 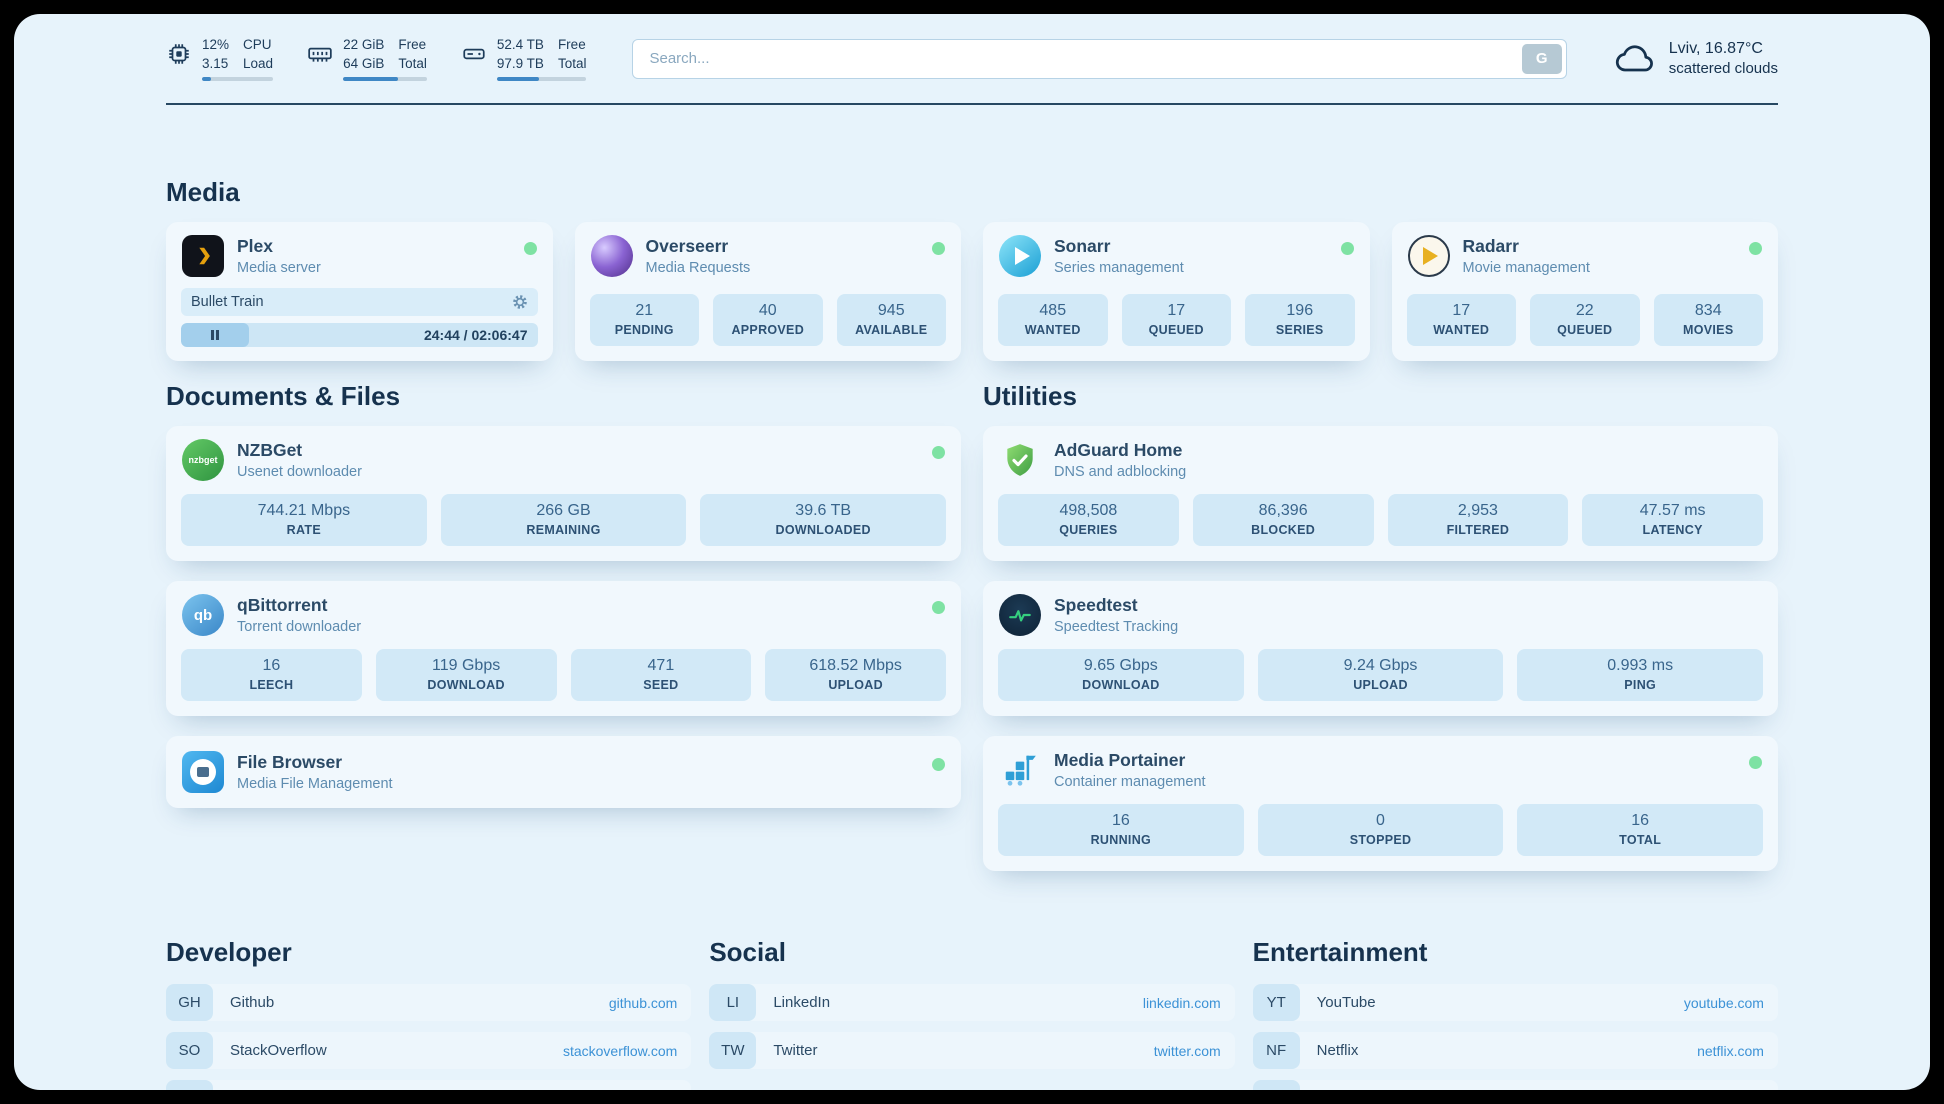 I want to click on cpu-widget: 12% CPU 3.15 Load, so click(x=220, y=59).